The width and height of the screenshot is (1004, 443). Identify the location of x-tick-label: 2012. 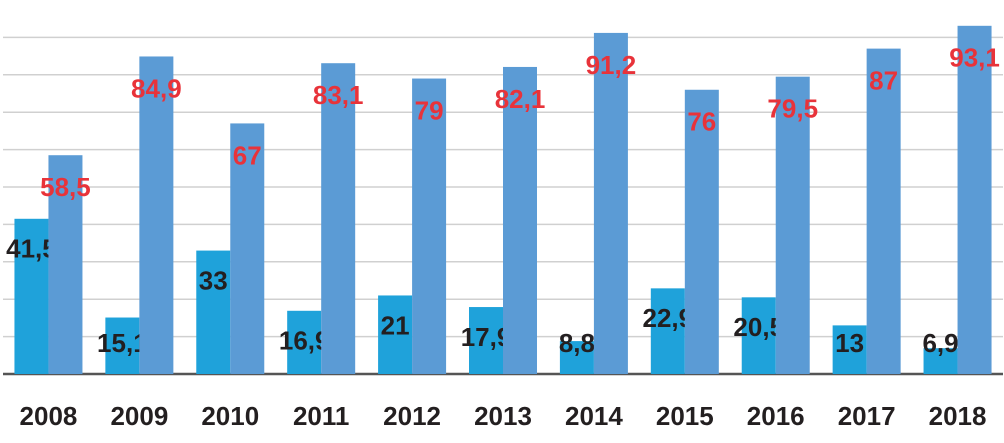
(412, 416).